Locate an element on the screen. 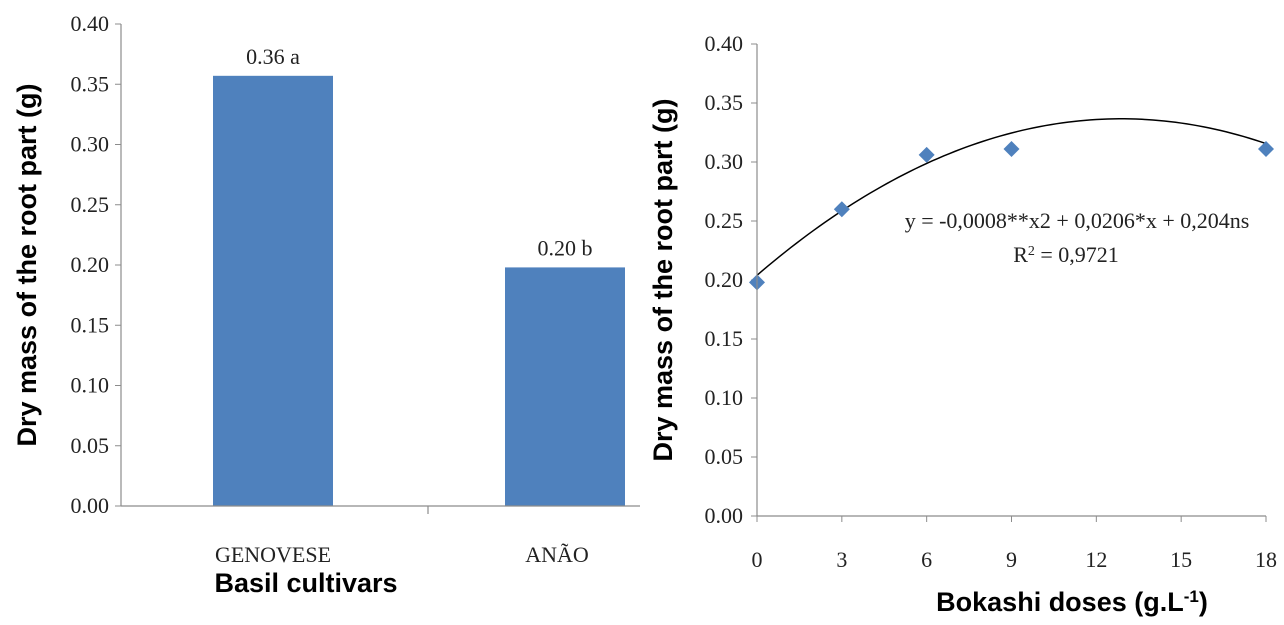  scatter-chart-y-tick-label: 0.05 is located at coordinates (724, 456).